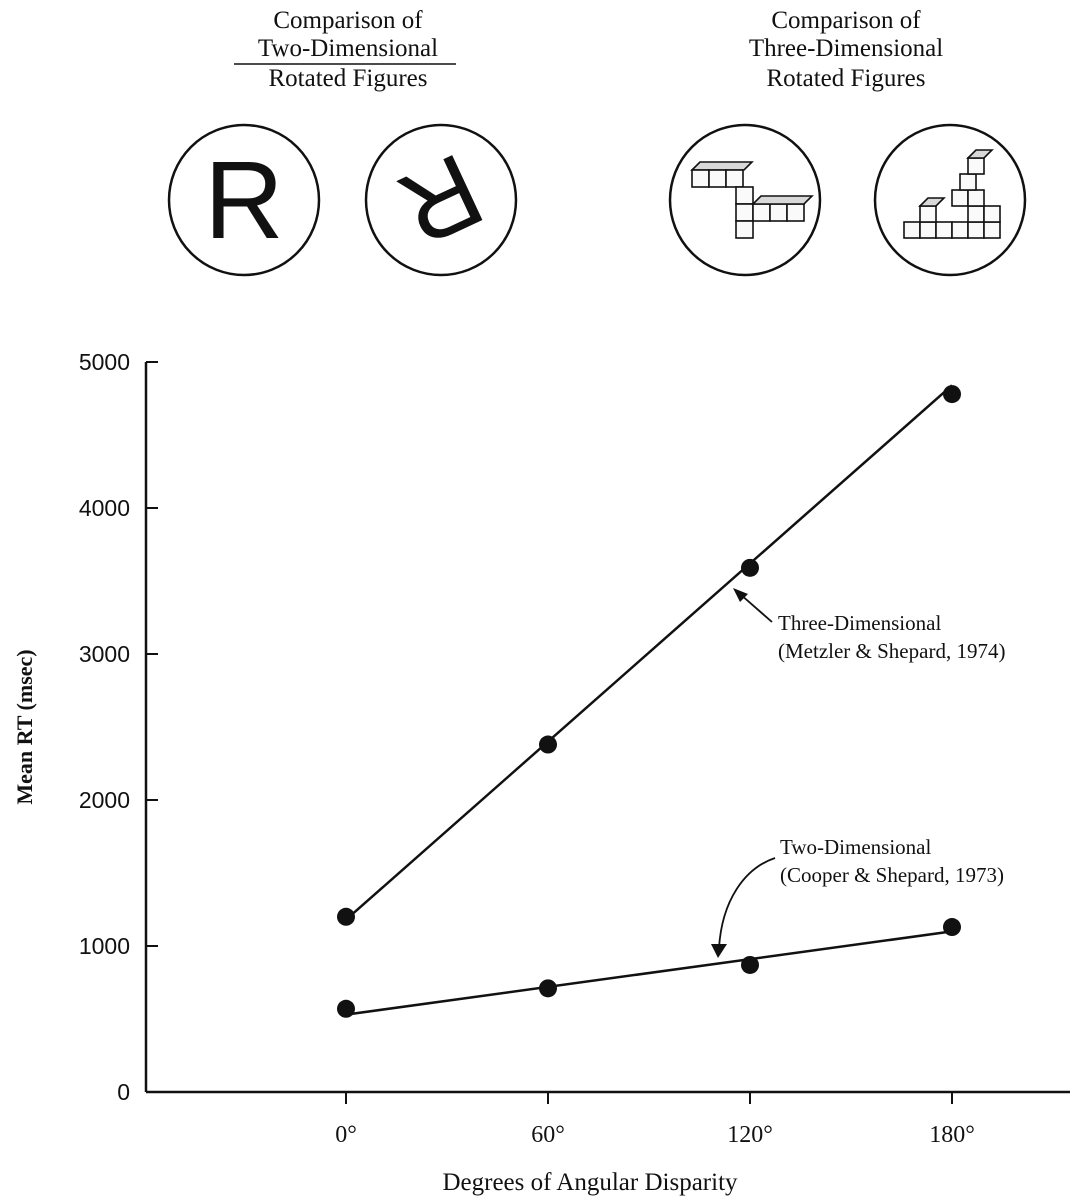 Image resolution: width=1083 pixels, height=1198 pixels. I want to click on two-d-header-line-3: Rotated Figures, so click(347, 78).